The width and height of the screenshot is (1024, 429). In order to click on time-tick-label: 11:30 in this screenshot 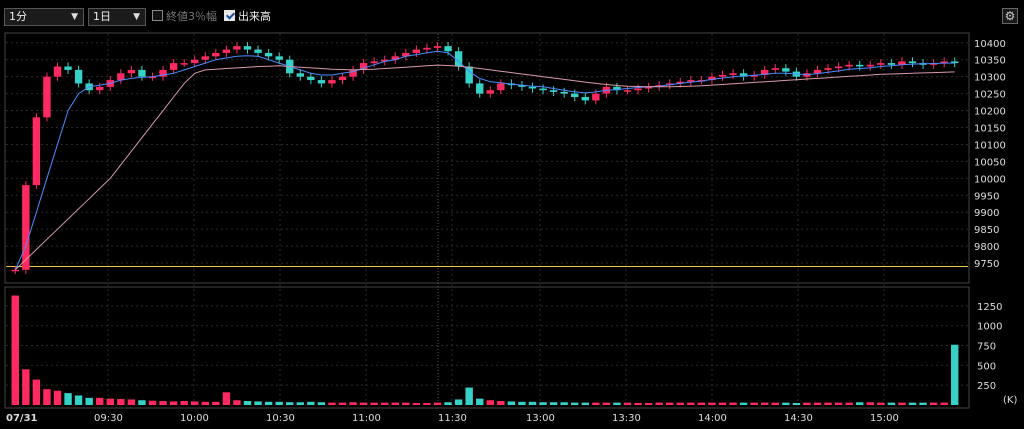, I will do `click(452, 418)`.